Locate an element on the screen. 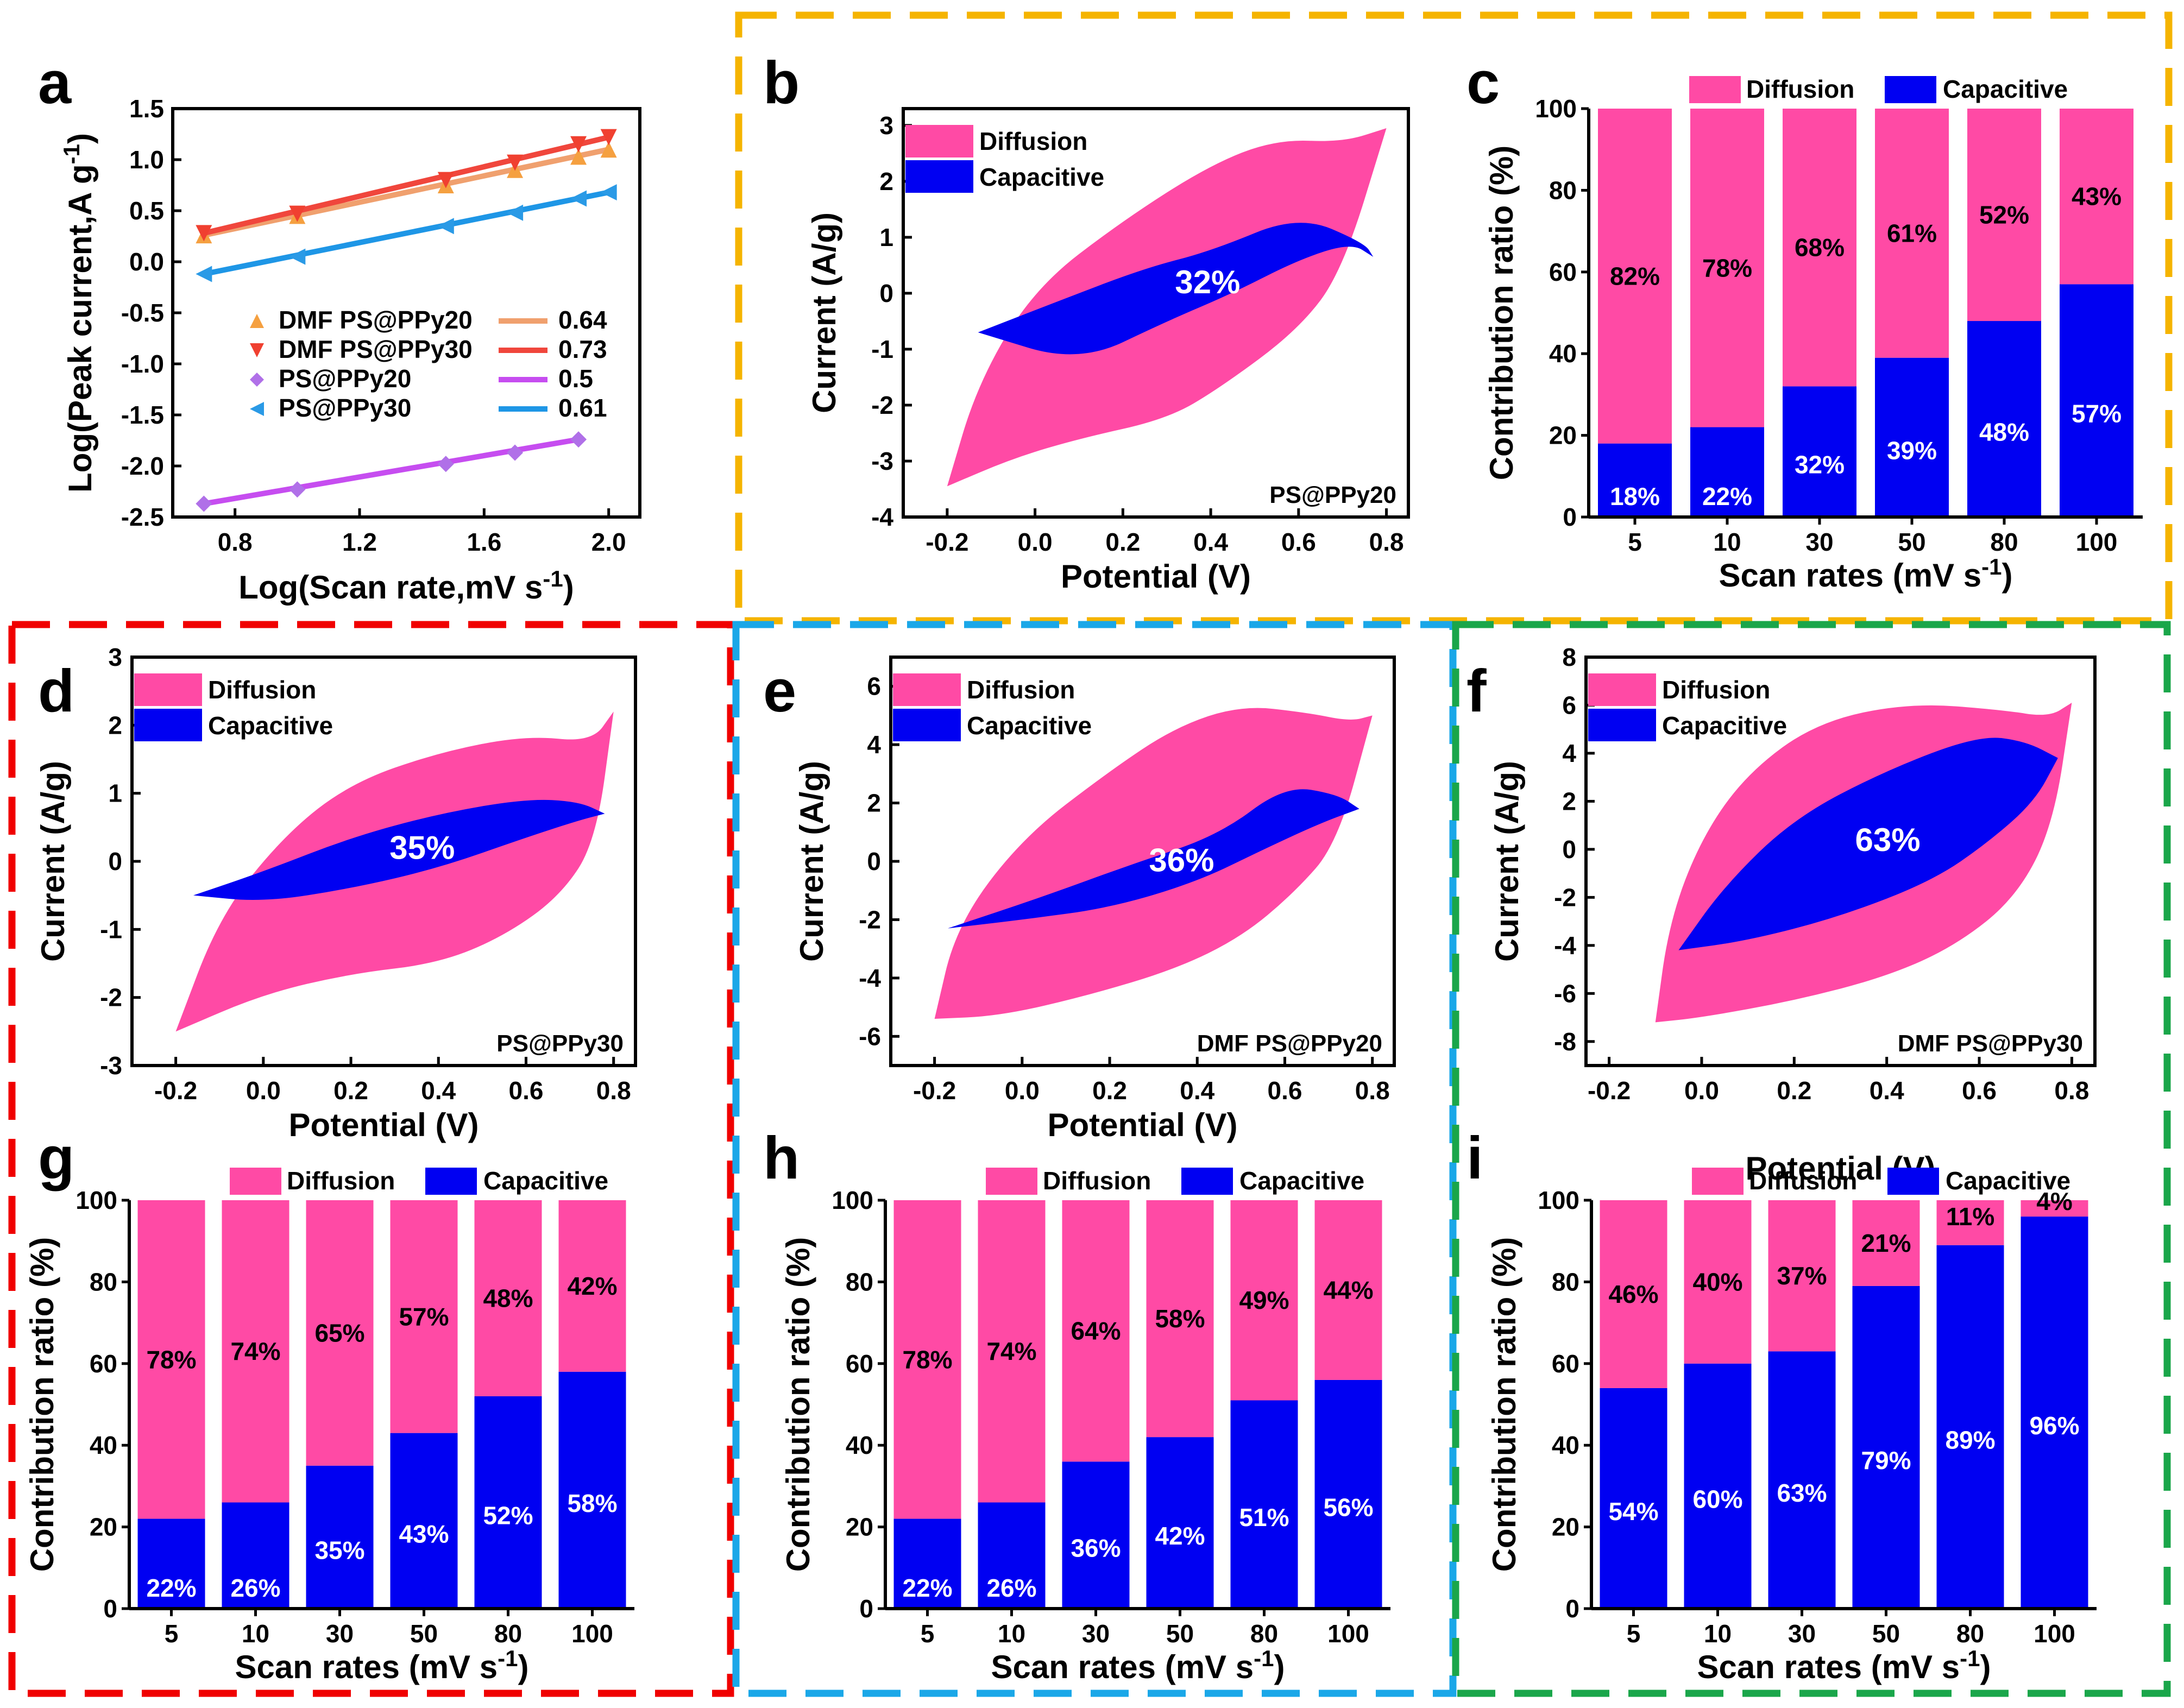  y-tick-label: 4 is located at coordinates (1569, 753).